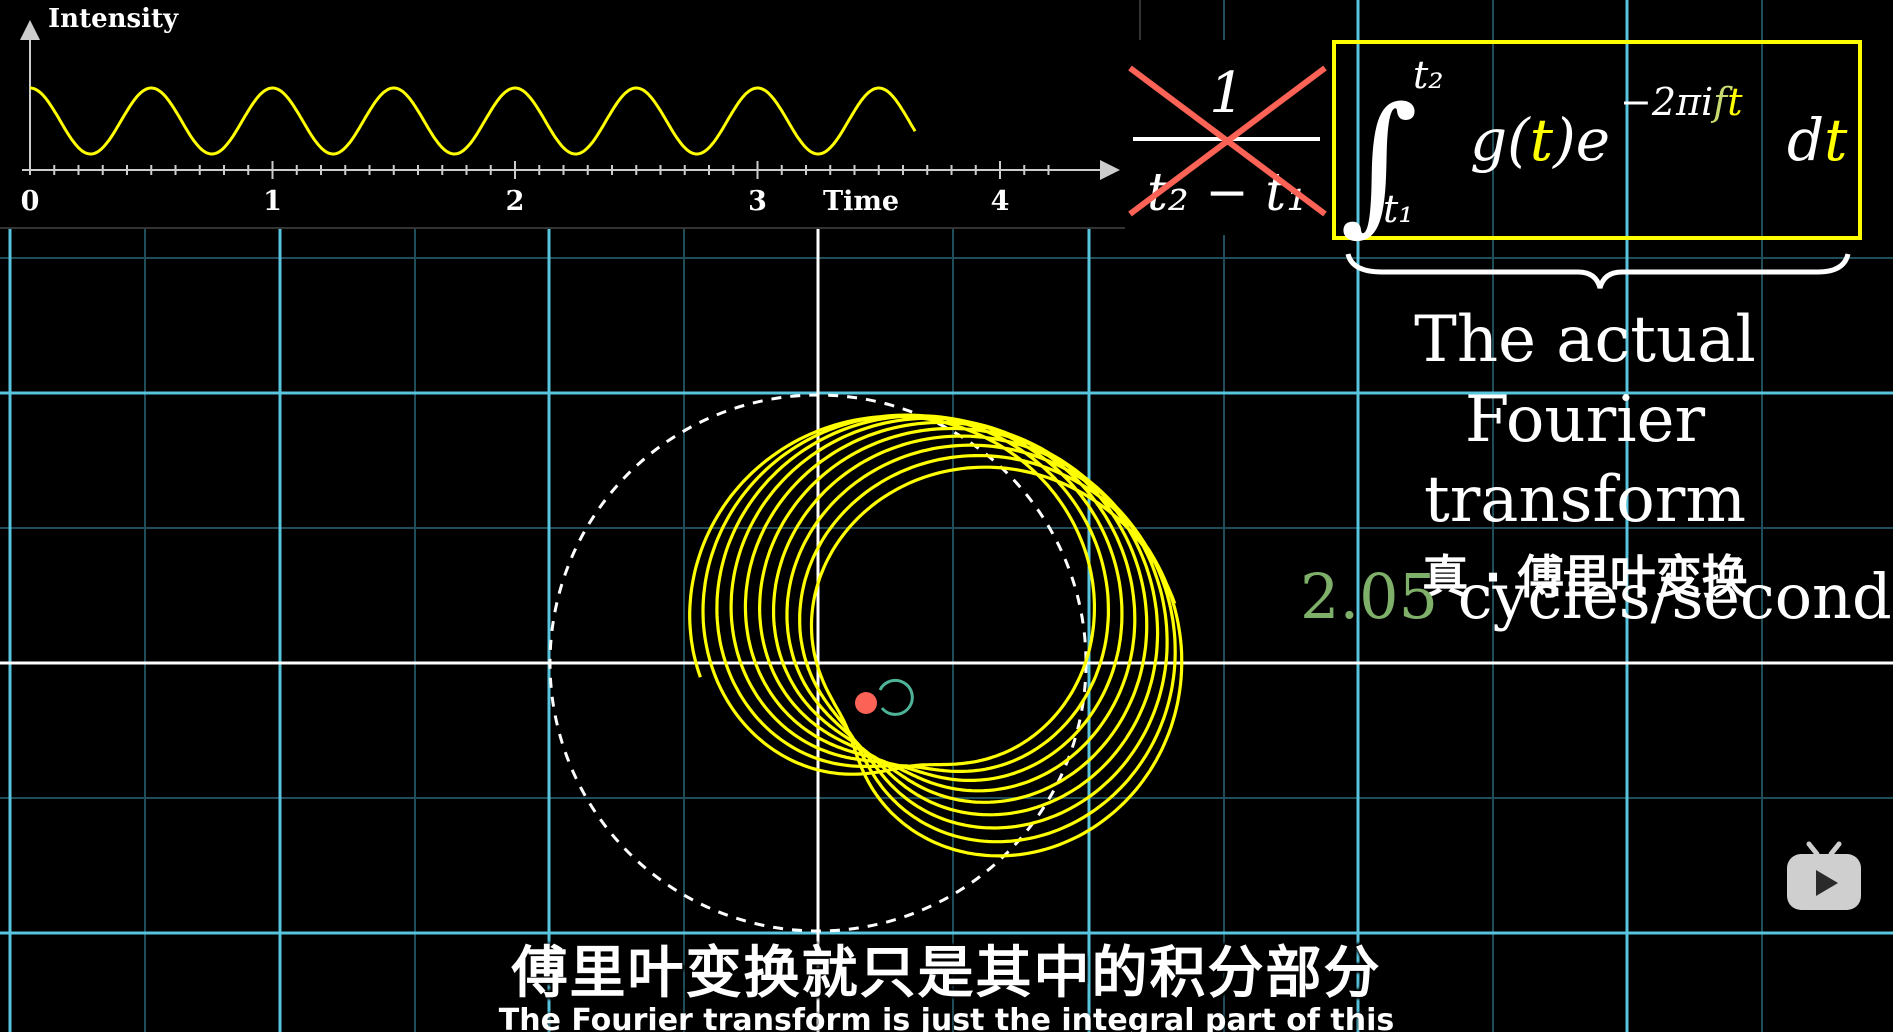 Image resolution: width=1893 pixels, height=1032 pixels. I want to click on x-axis-arrow-icon, so click(1110, 170).